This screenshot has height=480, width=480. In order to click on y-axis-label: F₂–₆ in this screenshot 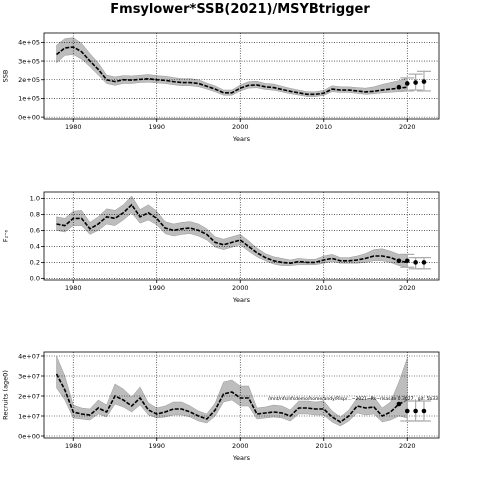, I will do `click(6, 236)`.